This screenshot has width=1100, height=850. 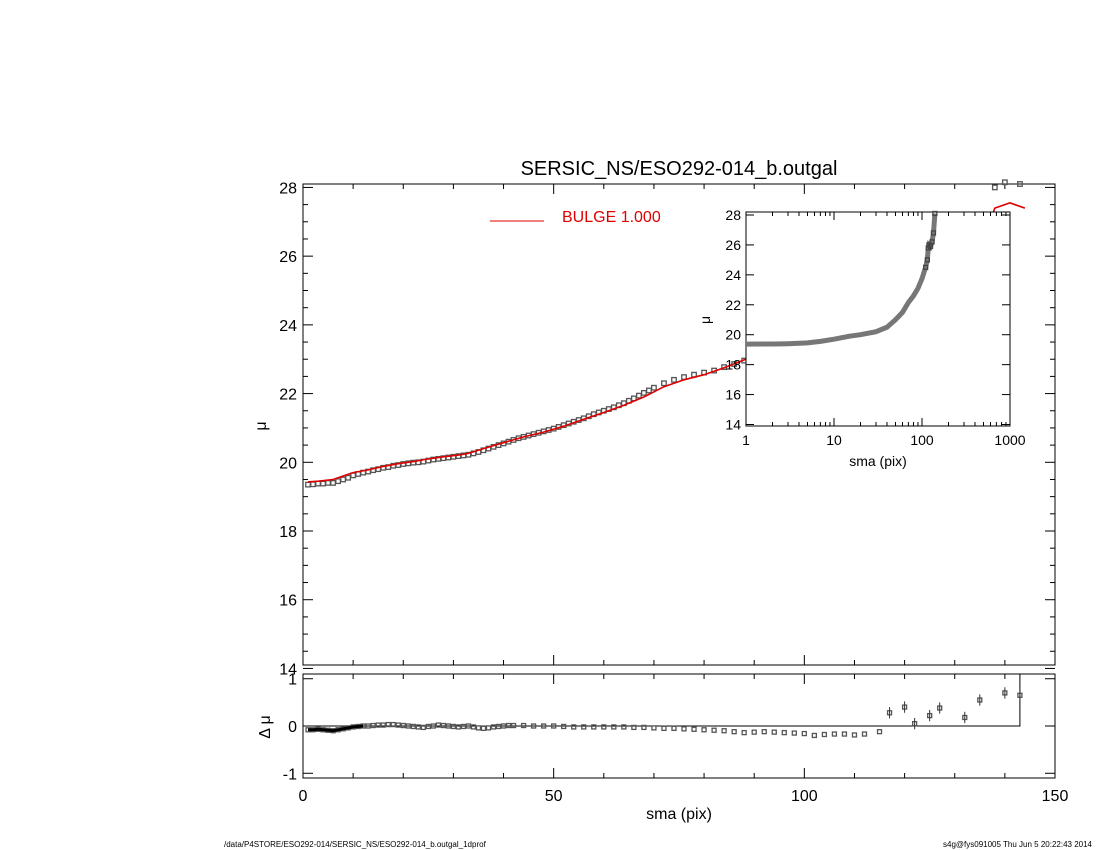 I want to click on inset-y-tick-label: 26, so click(x=733, y=245).